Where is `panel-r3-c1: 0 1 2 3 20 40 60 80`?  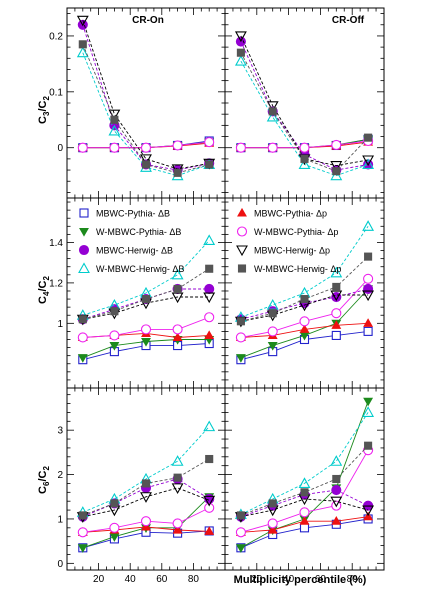 panel-r3-c1: 0 1 2 3 20 40 60 80 is located at coordinates (141, 486).